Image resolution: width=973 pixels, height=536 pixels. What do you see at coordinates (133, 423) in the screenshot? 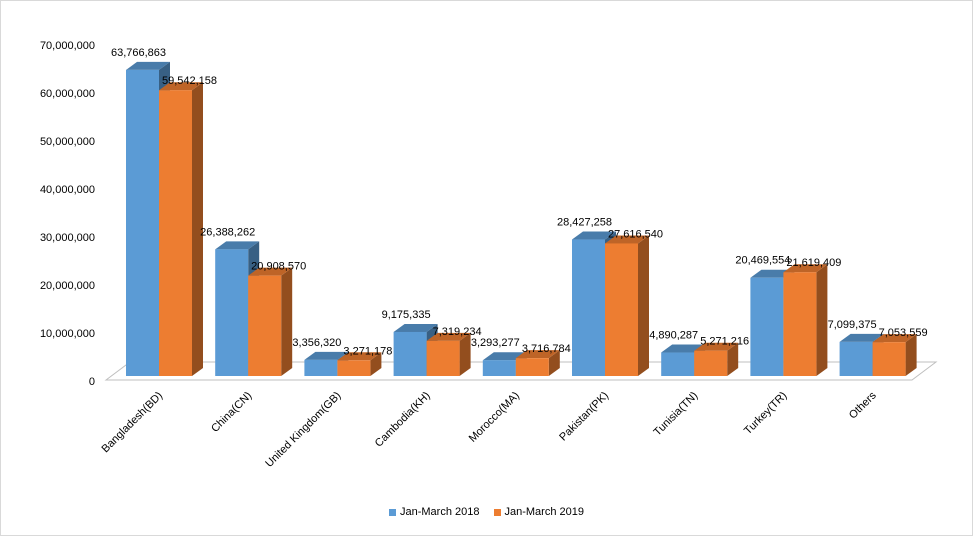
I see `x-tick-label: Bangladesh(BD)` at bounding box center [133, 423].